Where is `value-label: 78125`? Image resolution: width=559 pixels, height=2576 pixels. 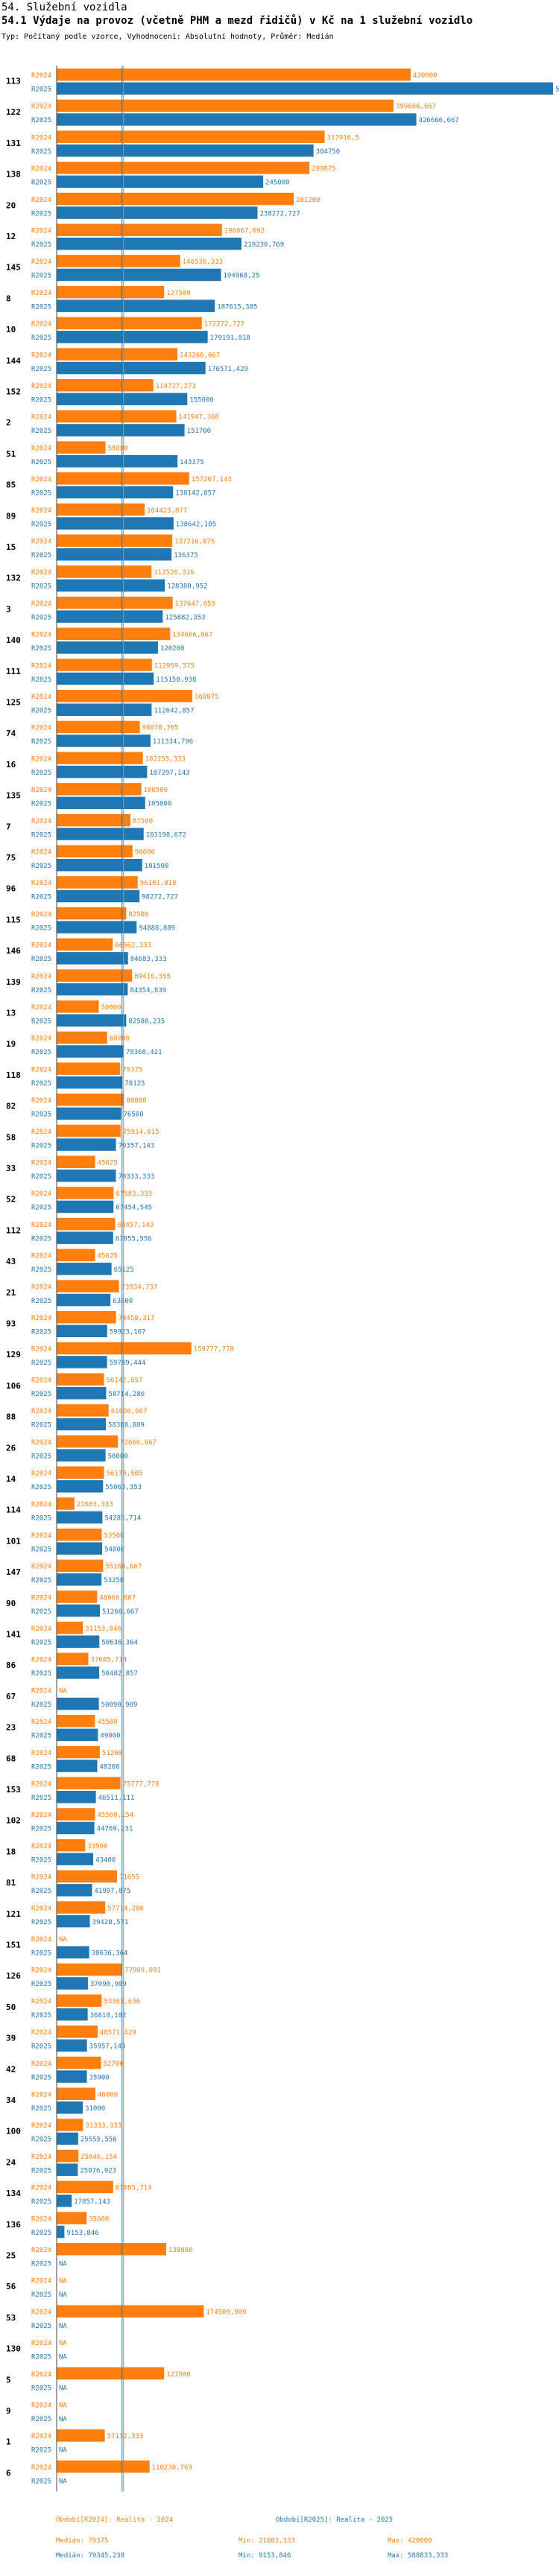 value-label: 78125 is located at coordinates (134, 1084).